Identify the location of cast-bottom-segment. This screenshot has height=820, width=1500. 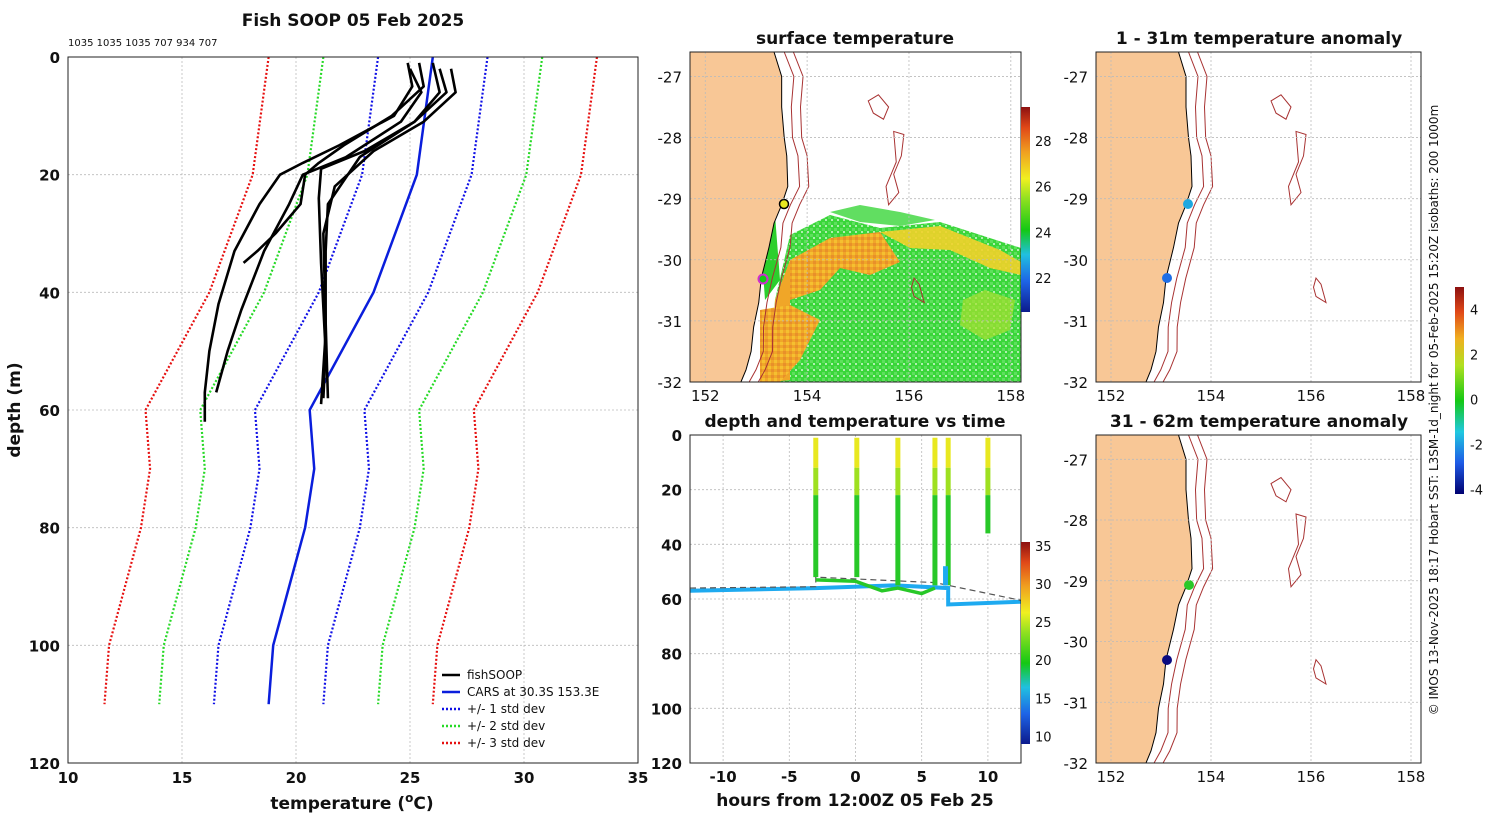
(875, 587).